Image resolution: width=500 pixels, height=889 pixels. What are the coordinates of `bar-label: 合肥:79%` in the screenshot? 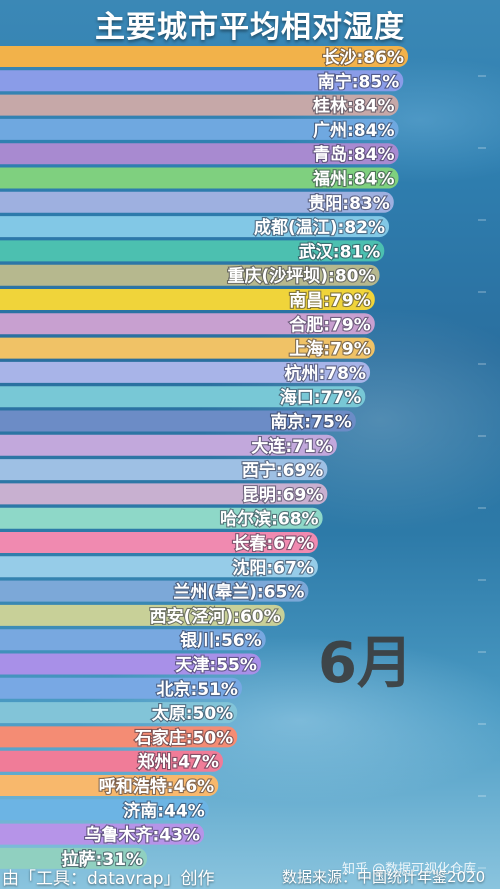 It's located at (330, 324).